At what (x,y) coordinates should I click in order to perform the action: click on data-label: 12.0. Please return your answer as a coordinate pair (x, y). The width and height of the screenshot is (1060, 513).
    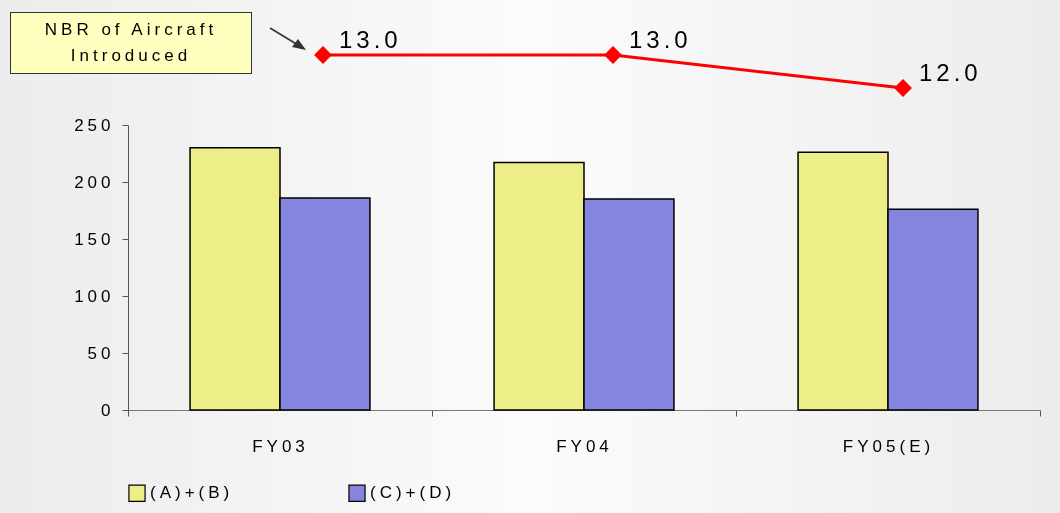
    Looking at the image, I should click on (950, 72).